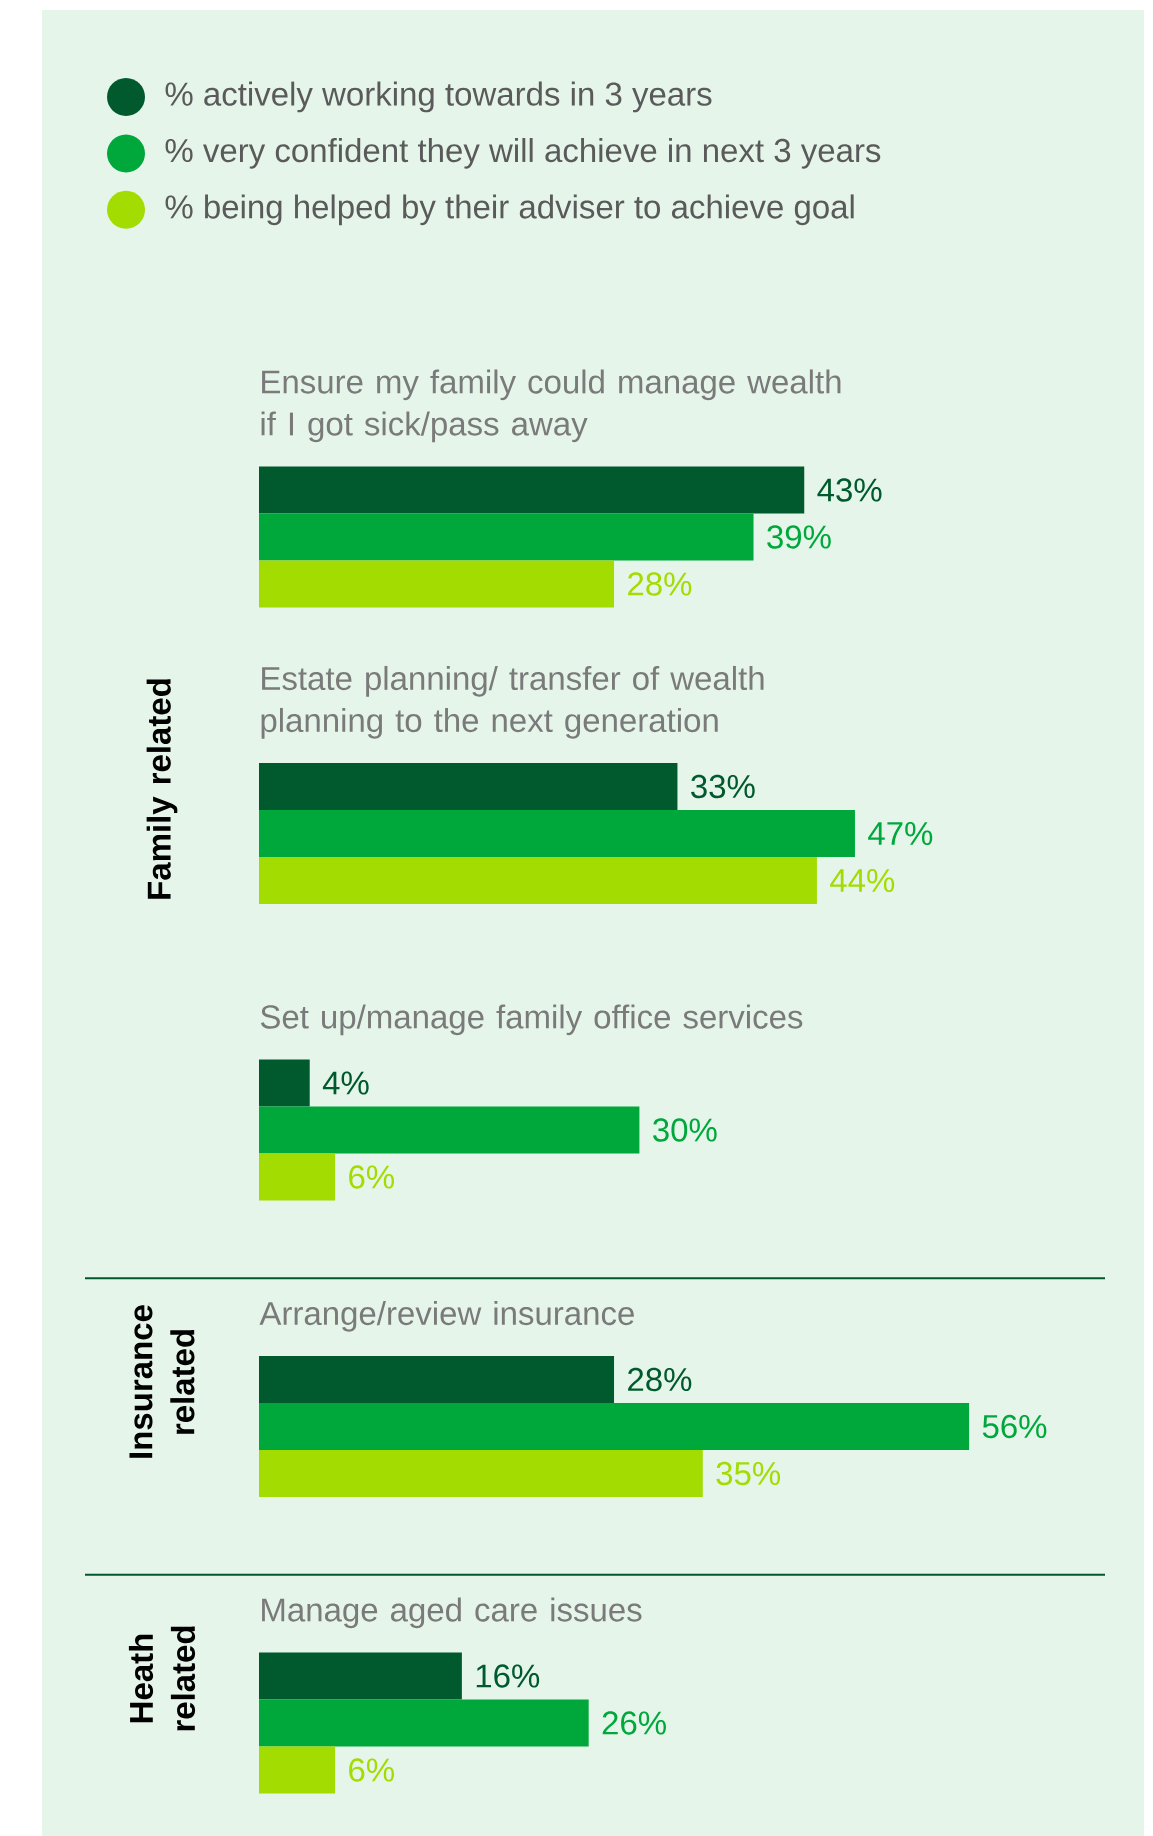 Image resolution: width=1153 pixels, height=1836 pixels. I want to click on legend-label: % very confident they will achieve in next 3 years, so click(523, 153).